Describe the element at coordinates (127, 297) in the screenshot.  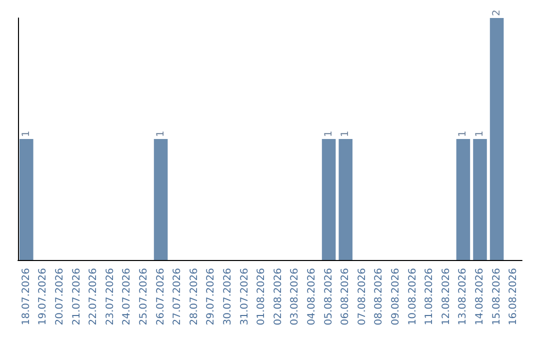
I see `x-tick-label: 24.07.2026` at that location.